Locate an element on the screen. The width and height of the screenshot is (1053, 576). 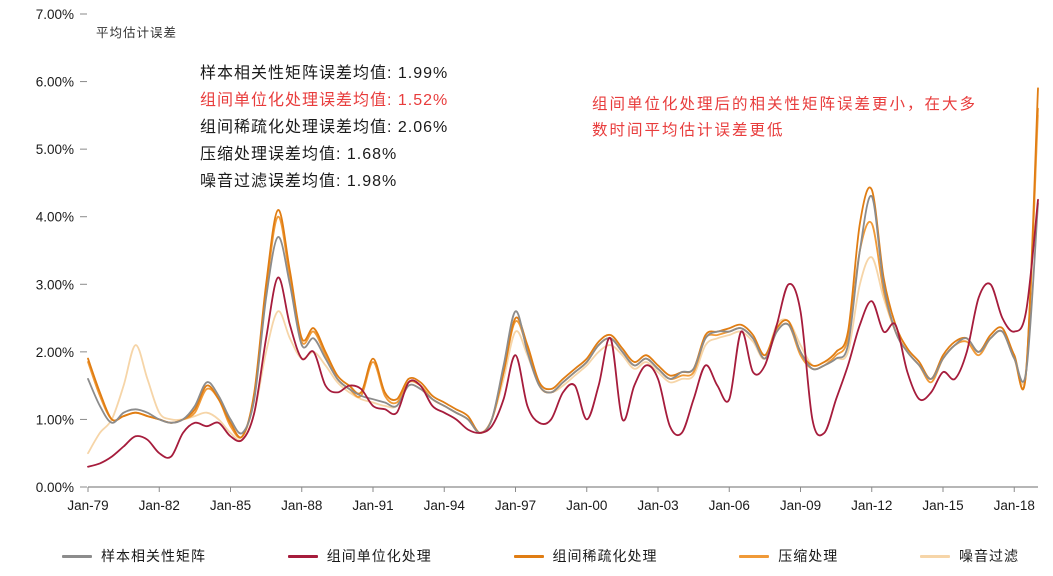
stat-line-compression: 压缩处理误差均值: 1.68% is located at coordinates (299, 154).